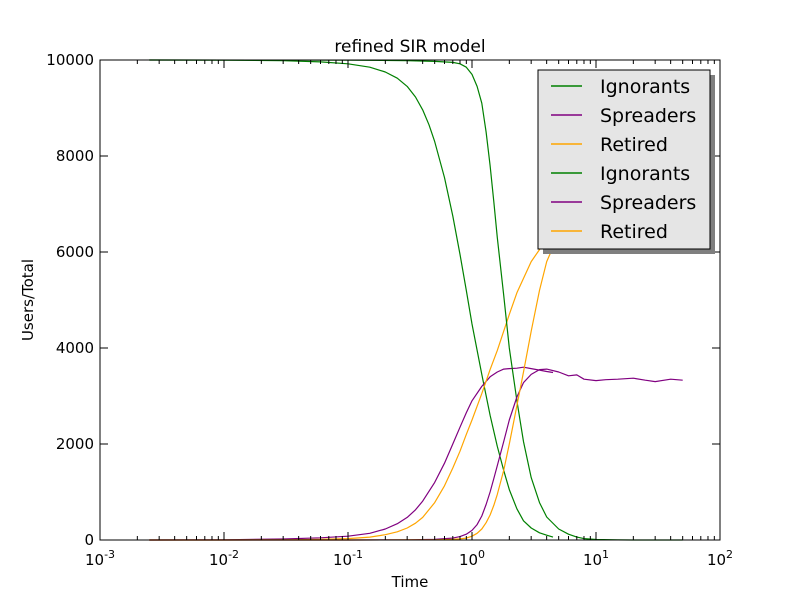  I want to click on x-tick-label: 10⁰, so click(472, 558).